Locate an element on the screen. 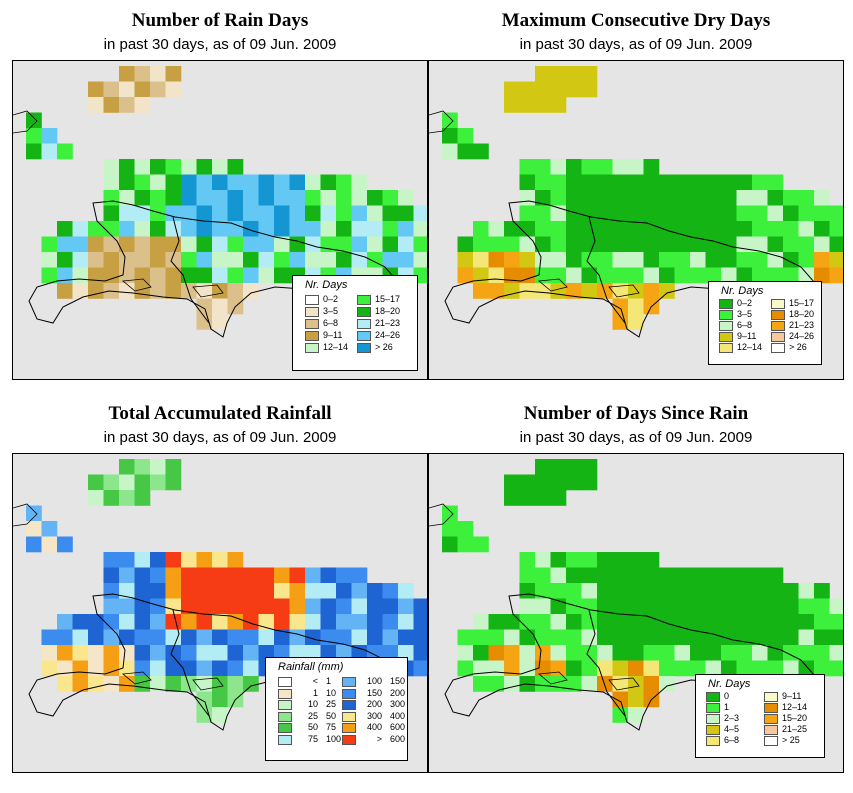 The image size is (853, 793). legend-label: 1 10 is located at coordinates (324, 692).